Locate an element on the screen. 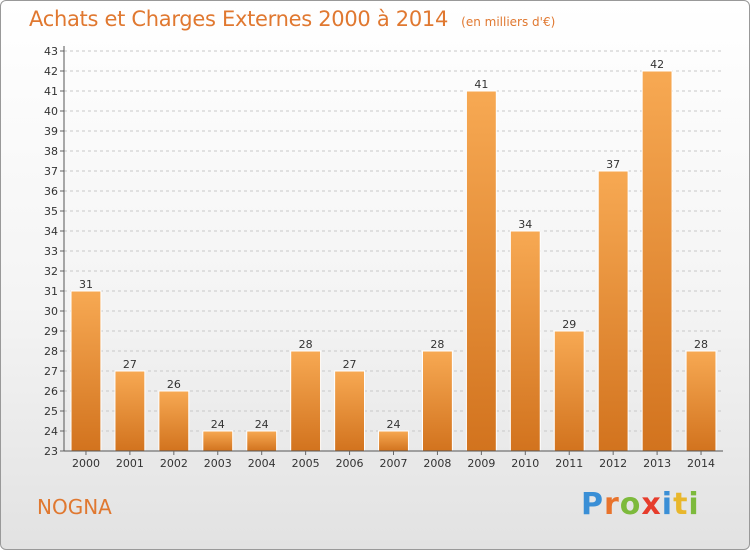 The height and width of the screenshot is (550, 750). y-tick-label: 38 is located at coordinates (51, 151).